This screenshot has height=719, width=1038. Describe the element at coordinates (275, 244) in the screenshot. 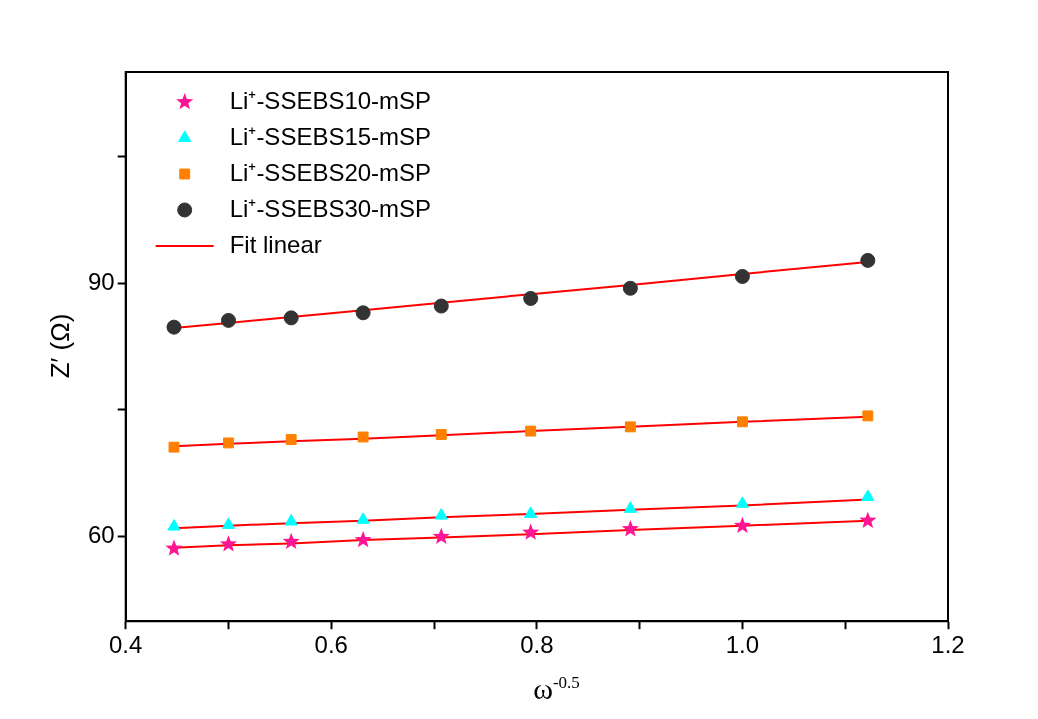

I see `legend-label: Fit linear` at that location.